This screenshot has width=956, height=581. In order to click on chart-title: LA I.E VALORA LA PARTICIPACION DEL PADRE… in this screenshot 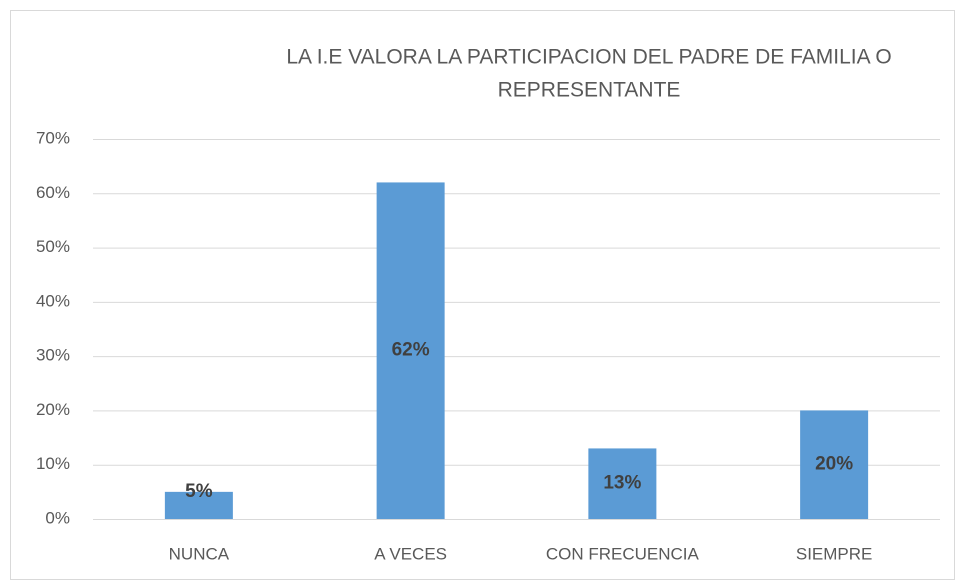, I will do `click(588, 57)`.